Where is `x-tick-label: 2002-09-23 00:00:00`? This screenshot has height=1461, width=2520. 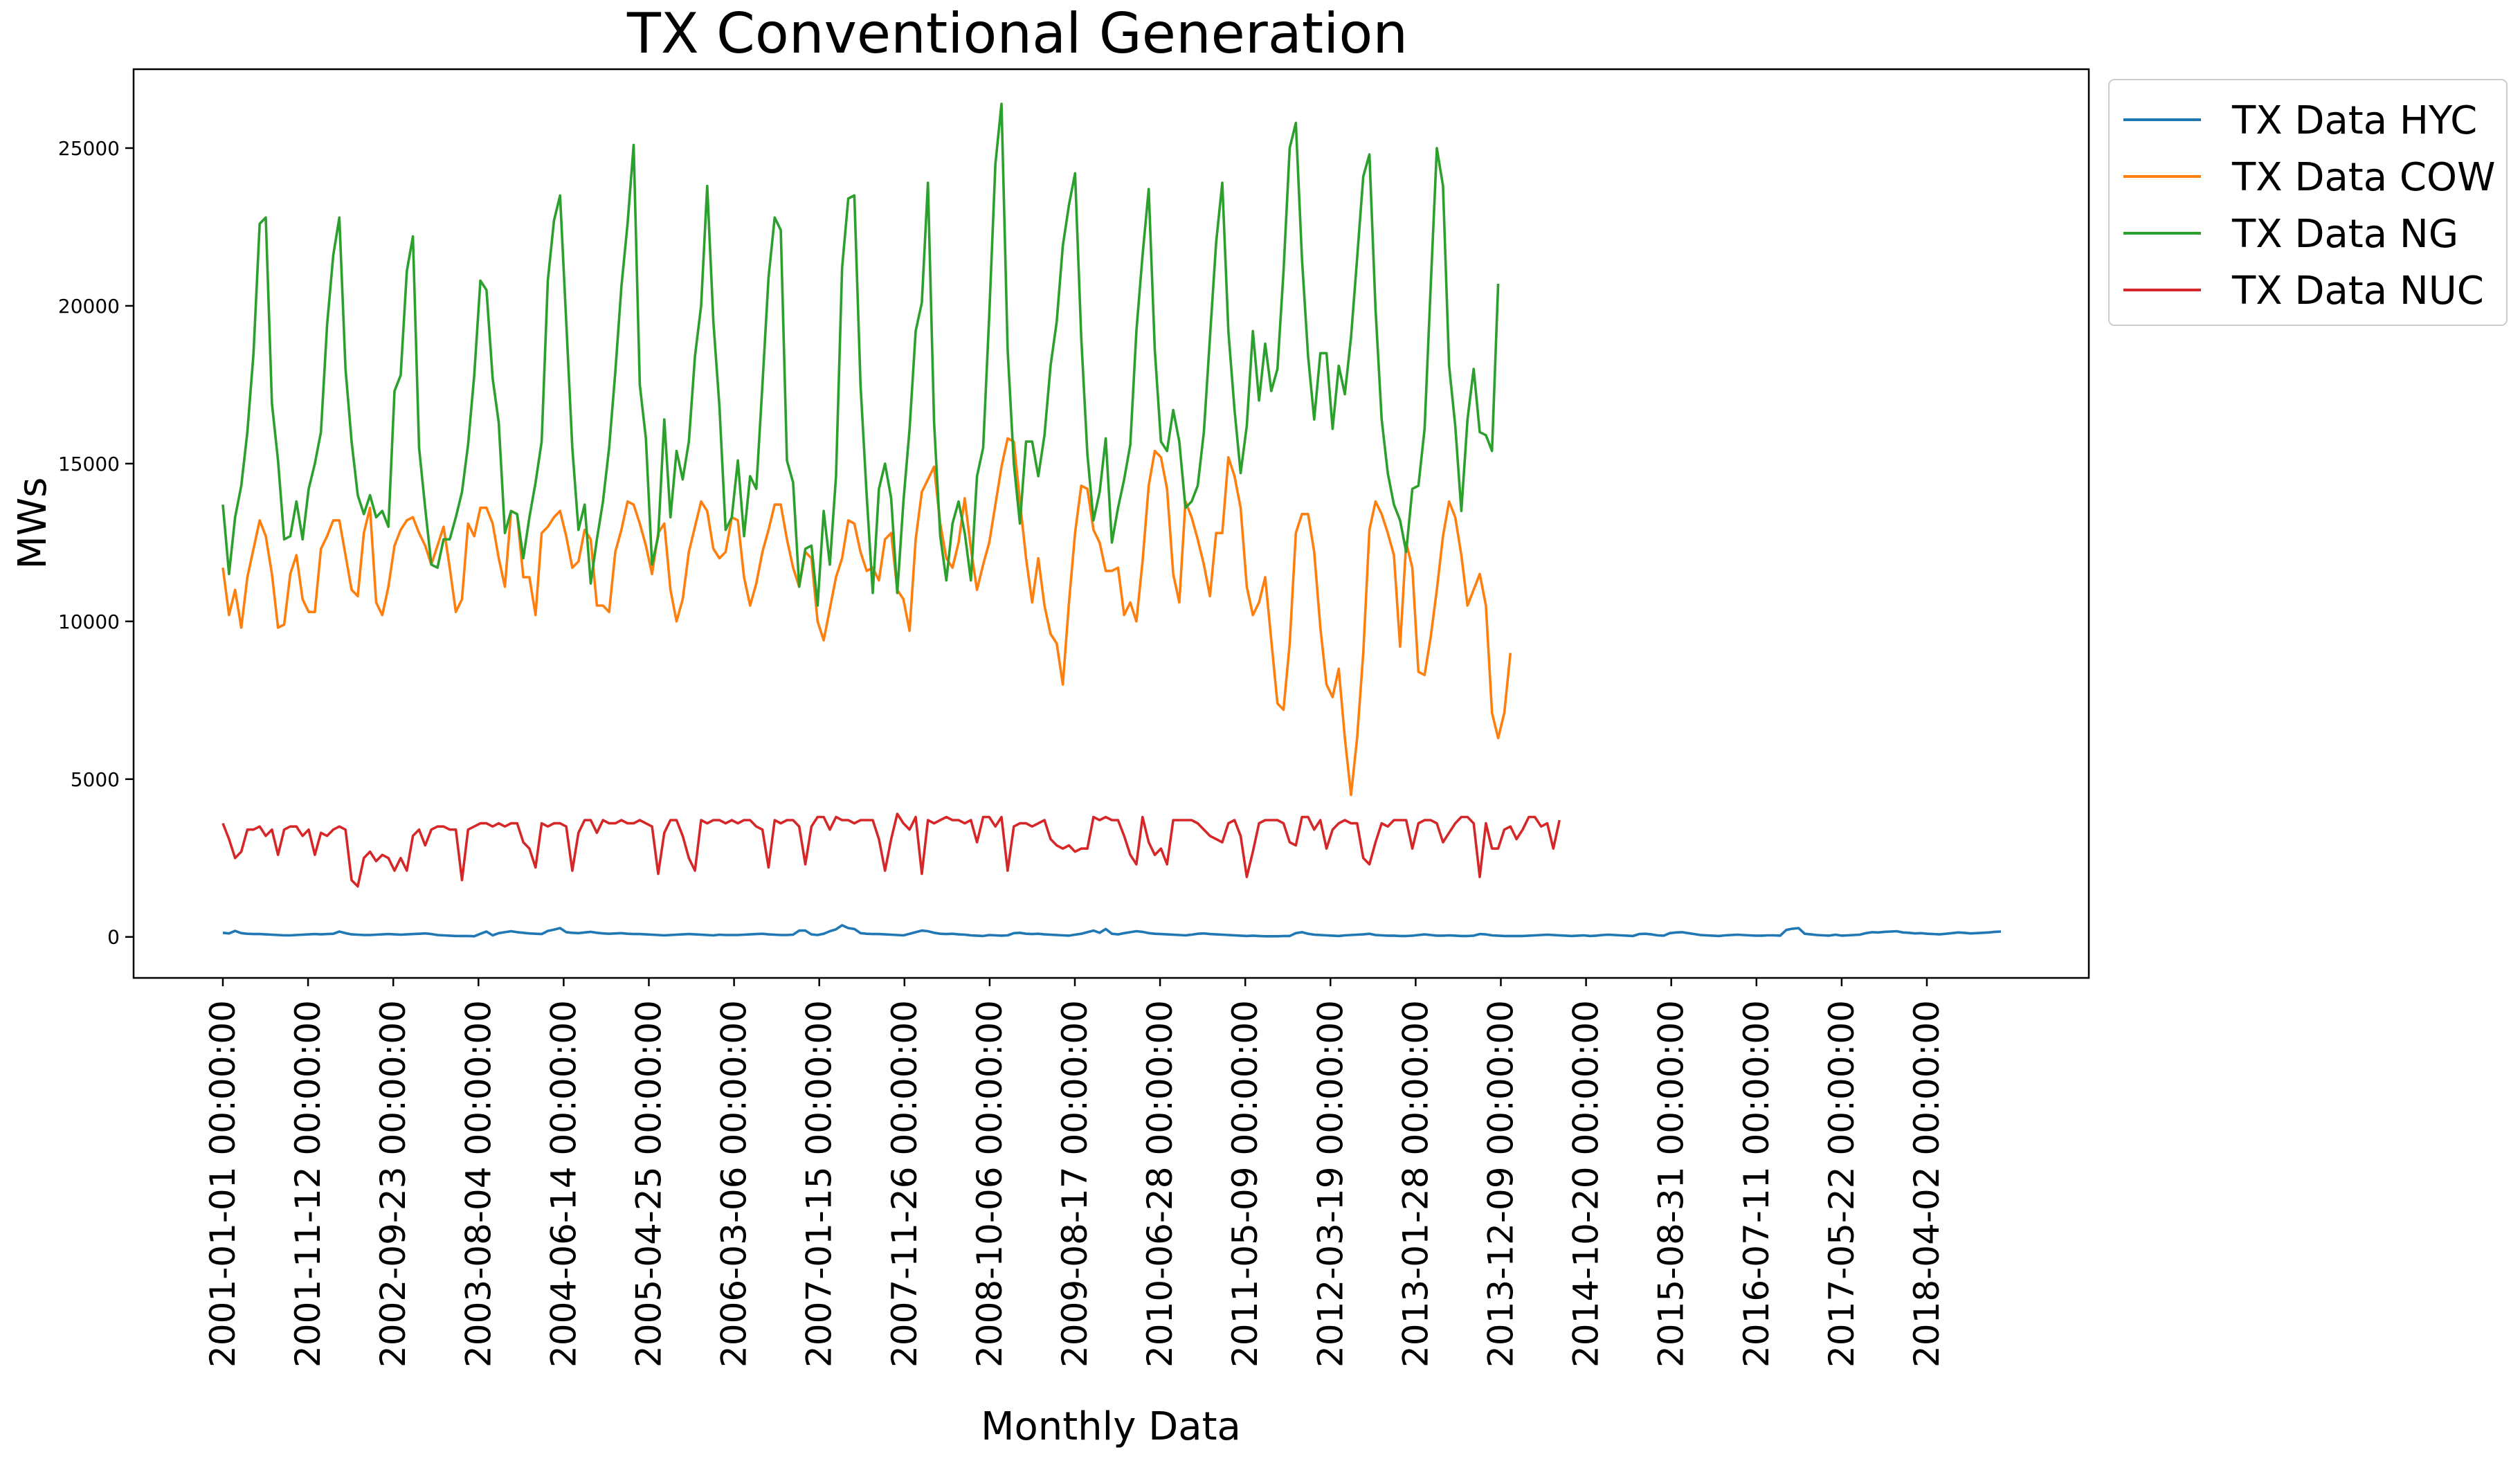 x-tick-label: 2002-09-23 00:00:00 is located at coordinates (393, 1184).